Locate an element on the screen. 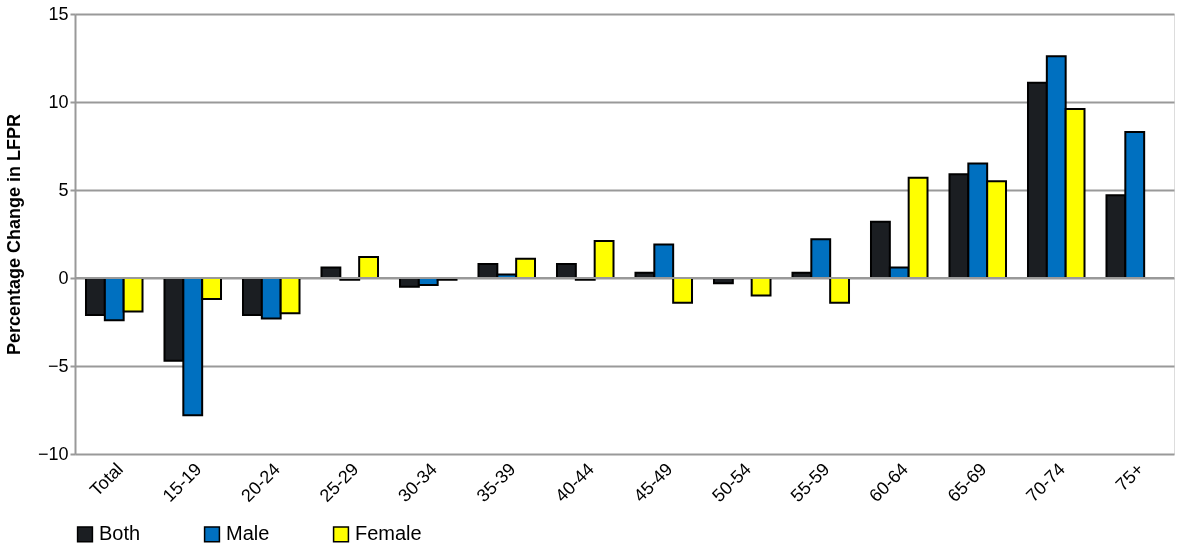 The width and height of the screenshot is (1190, 558). y-tick-label: −10 is located at coordinates (53, 453).